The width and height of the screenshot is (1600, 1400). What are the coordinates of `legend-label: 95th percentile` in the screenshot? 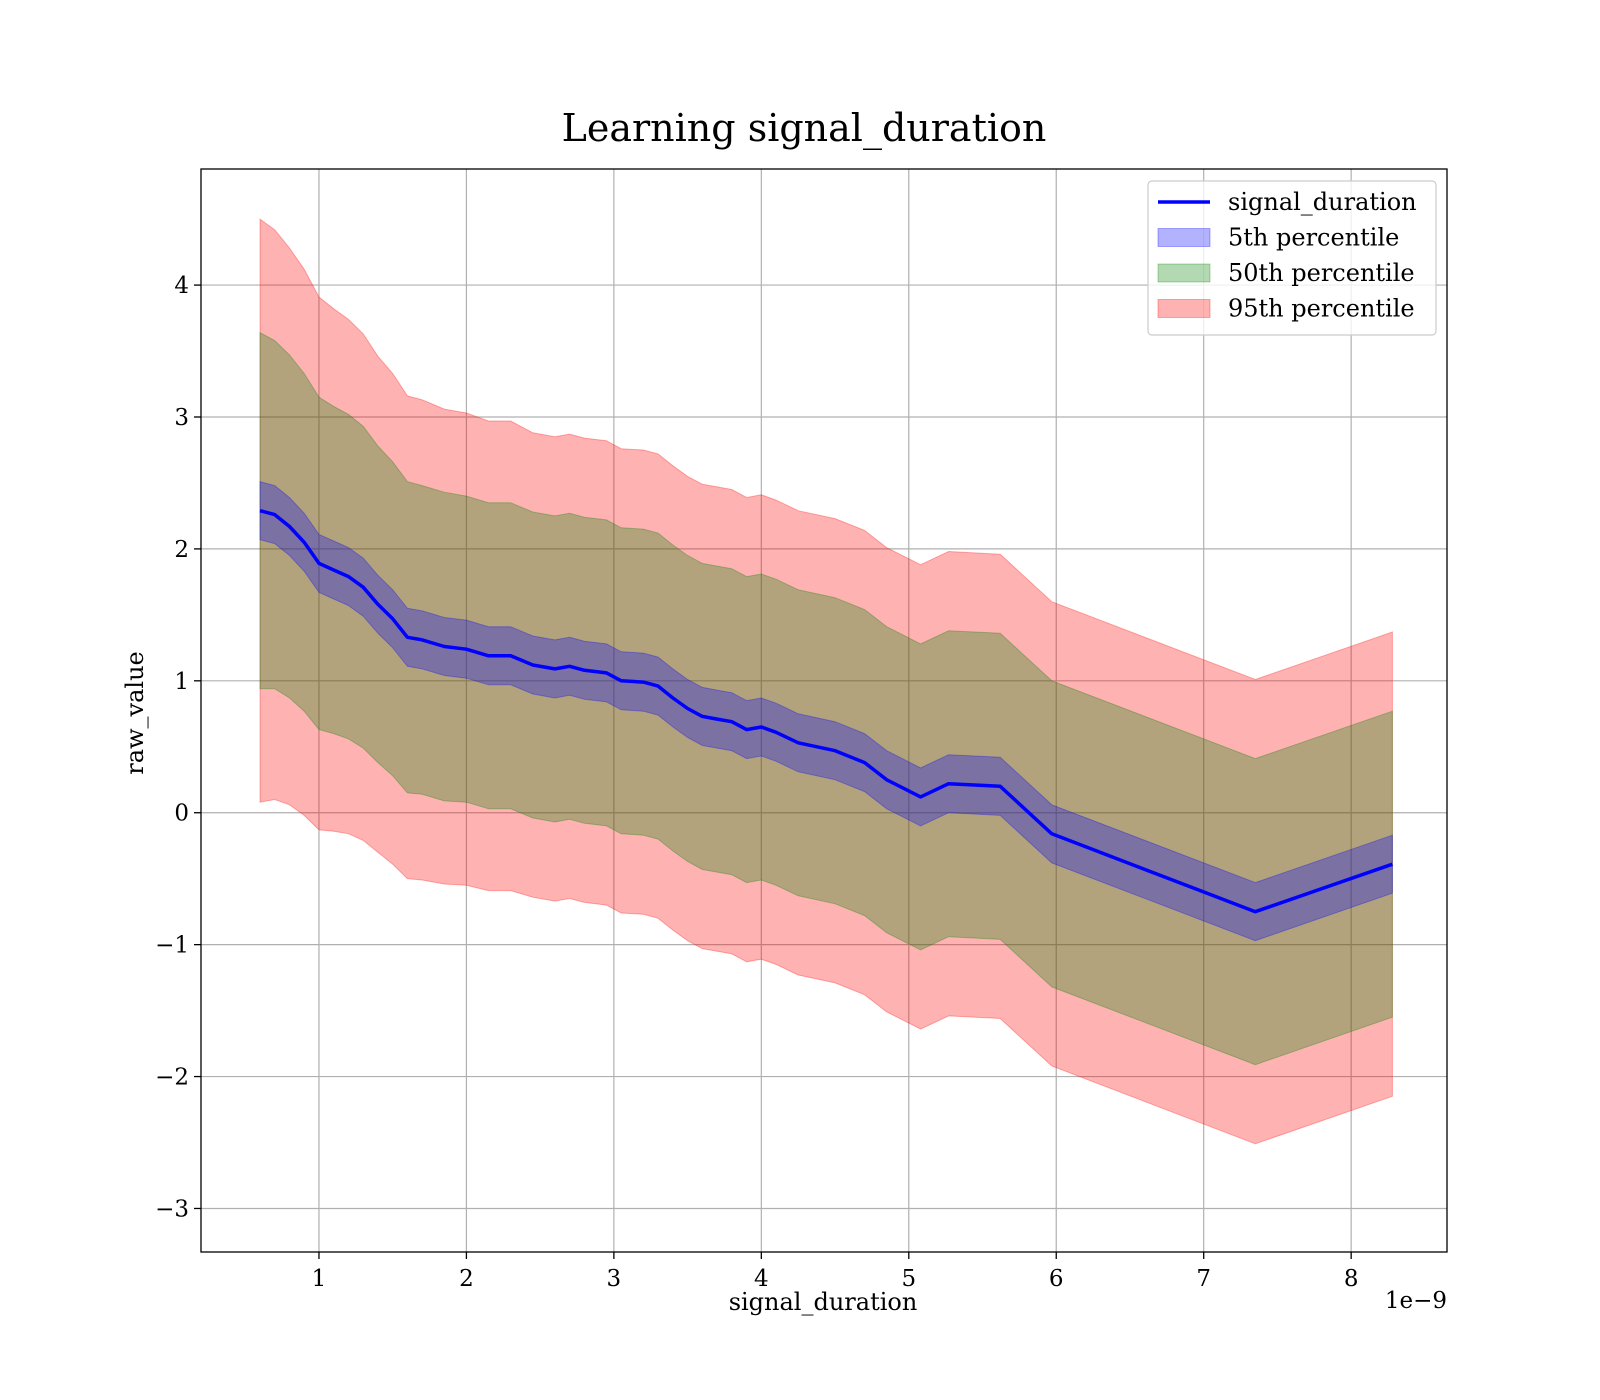 It's located at (1321, 309).